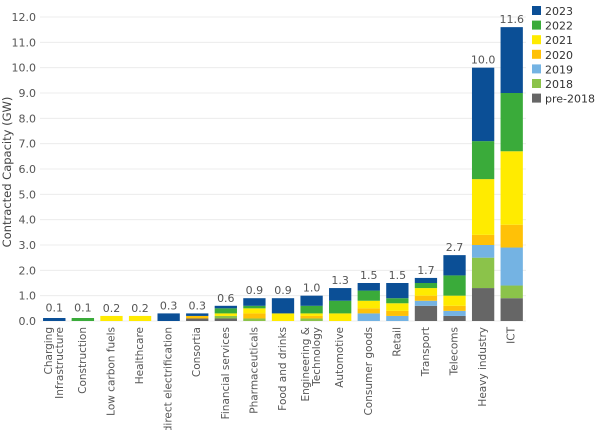 This screenshot has width=600, height=430. Describe the element at coordinates (226, 373) in the screenshot. I see `x-category-label: Financial services` at that location.